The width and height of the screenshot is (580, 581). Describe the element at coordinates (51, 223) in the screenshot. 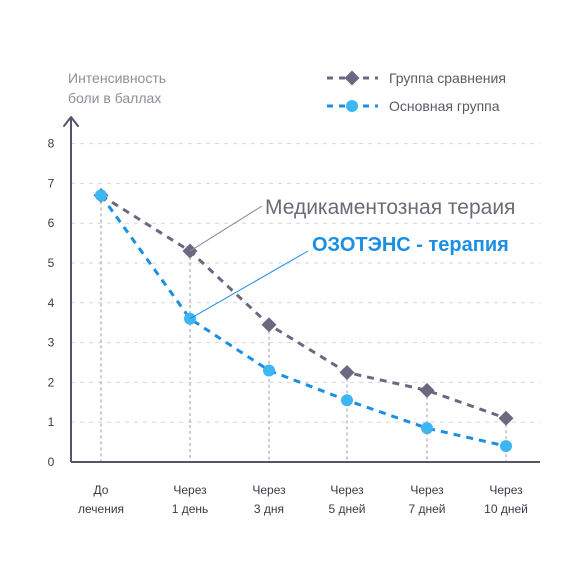

I see `y-tick-label: 6` at that location.